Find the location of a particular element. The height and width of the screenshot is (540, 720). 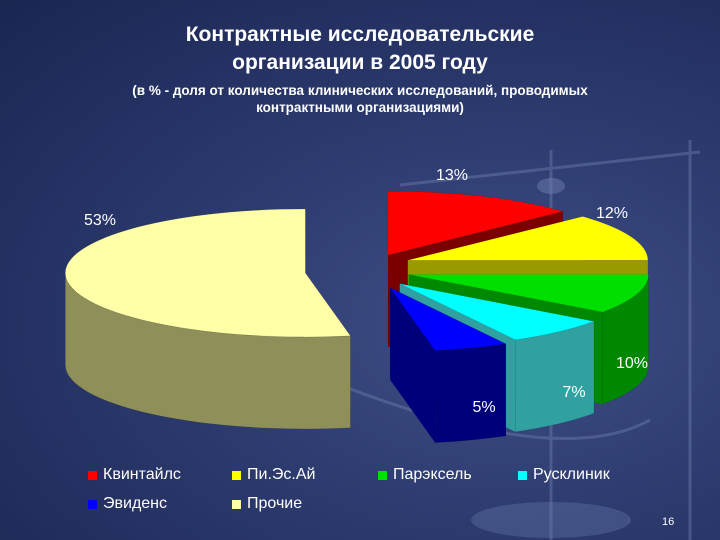

legend-label: Русклиник is located at coordinates (571, 474).